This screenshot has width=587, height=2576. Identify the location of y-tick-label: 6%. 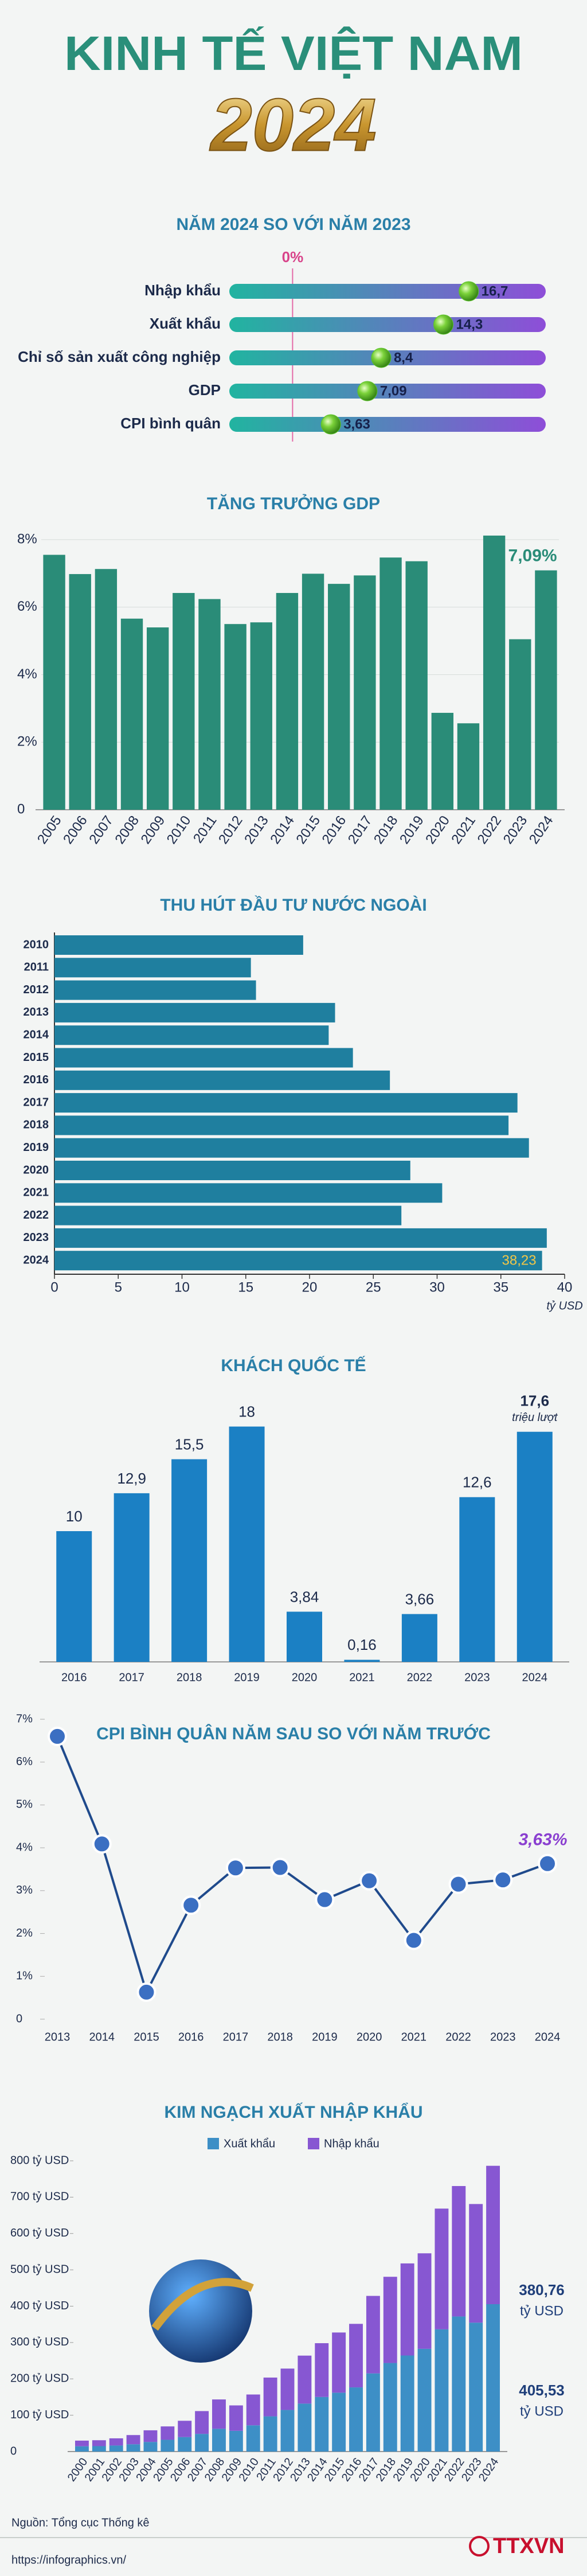
(24, 1761).